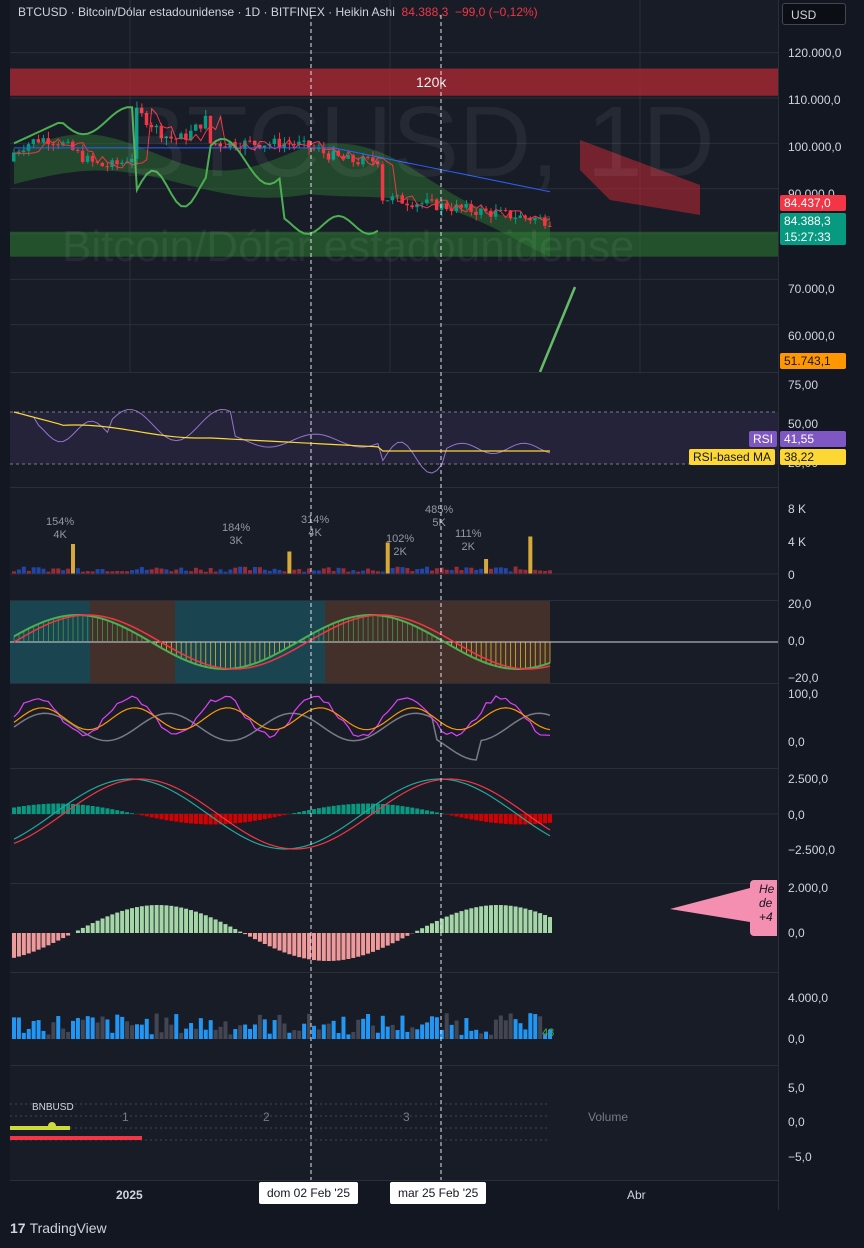  Describe the element at coordinates (796, 1088) in the screenshot. I see `bottom-axis-label: 5,0` at that location.